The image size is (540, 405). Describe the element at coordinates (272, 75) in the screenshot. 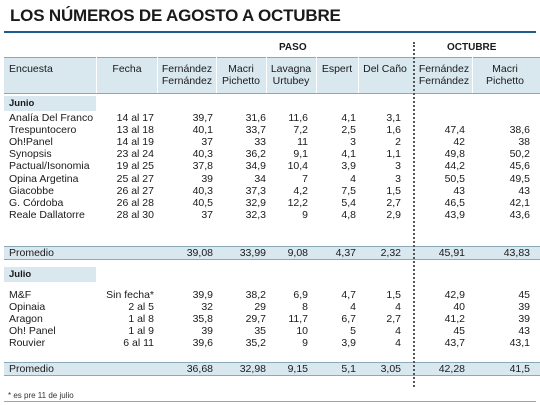

I see `column-header-band` at that location.